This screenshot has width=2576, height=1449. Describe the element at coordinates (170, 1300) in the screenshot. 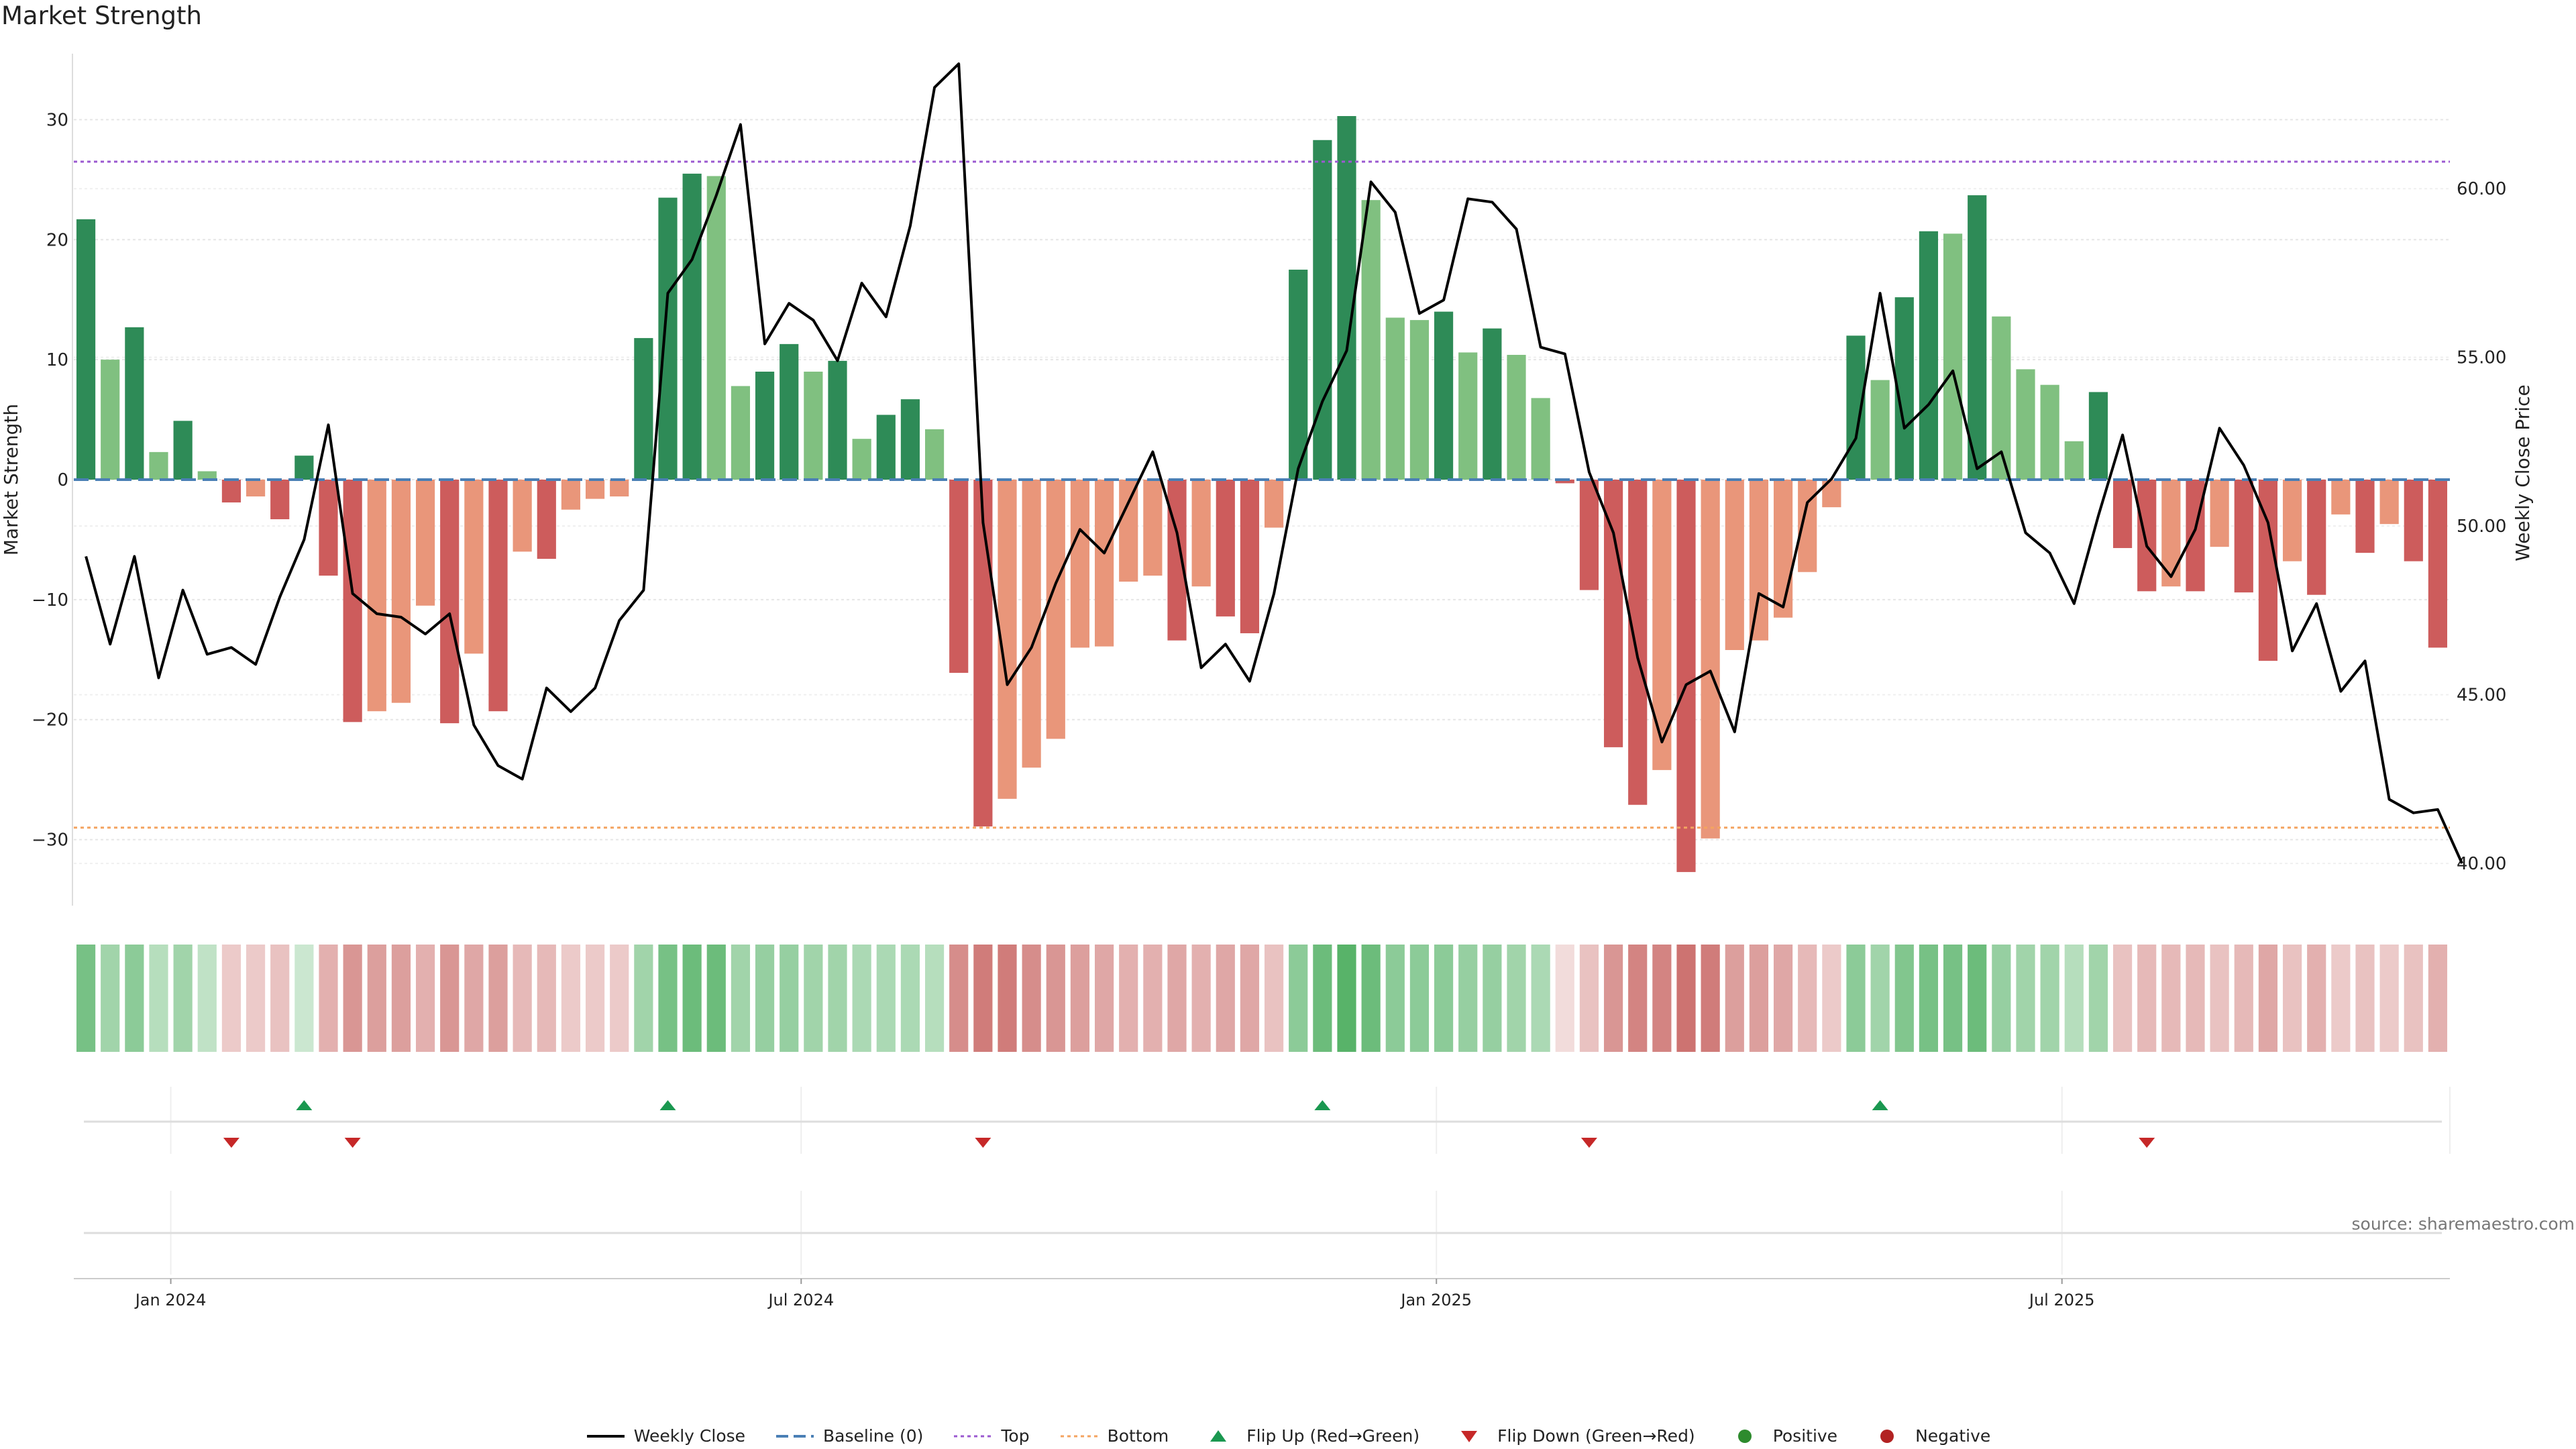

I see `x-tick-label: Jan 2024` at that location.